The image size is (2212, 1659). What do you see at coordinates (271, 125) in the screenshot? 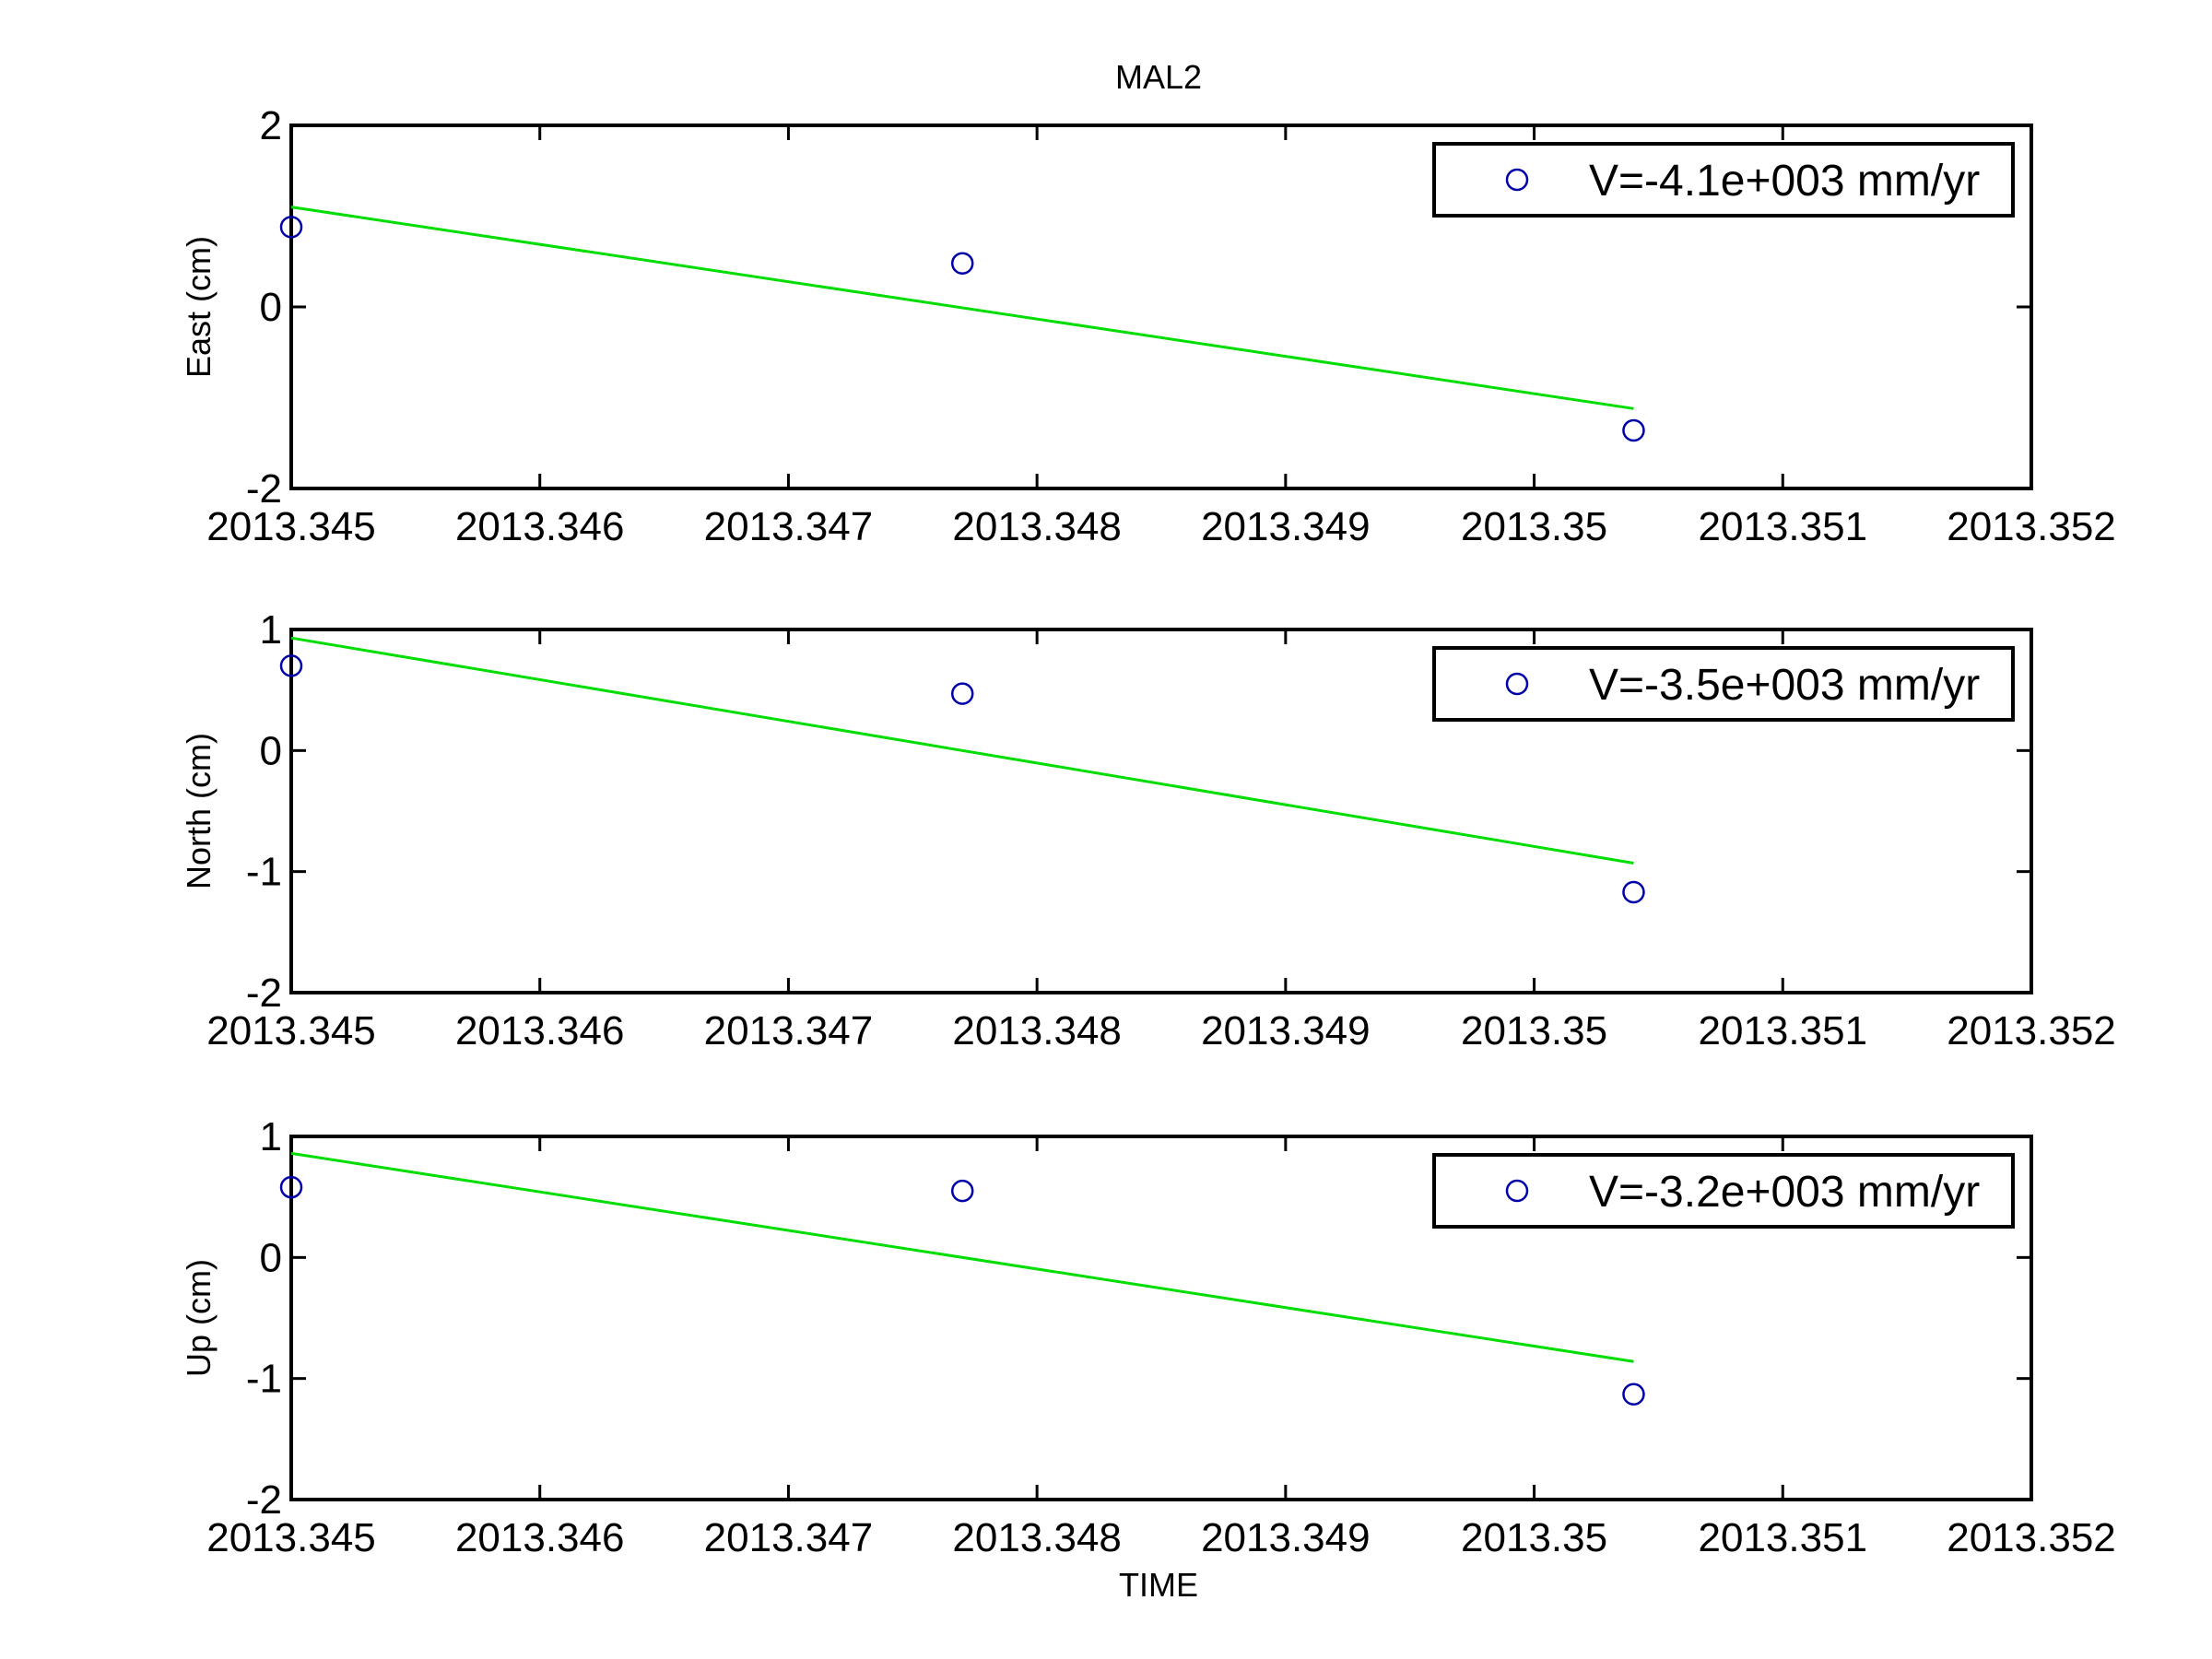
I see `east-y-tick-label: 2` at bounding box center [271, 125].